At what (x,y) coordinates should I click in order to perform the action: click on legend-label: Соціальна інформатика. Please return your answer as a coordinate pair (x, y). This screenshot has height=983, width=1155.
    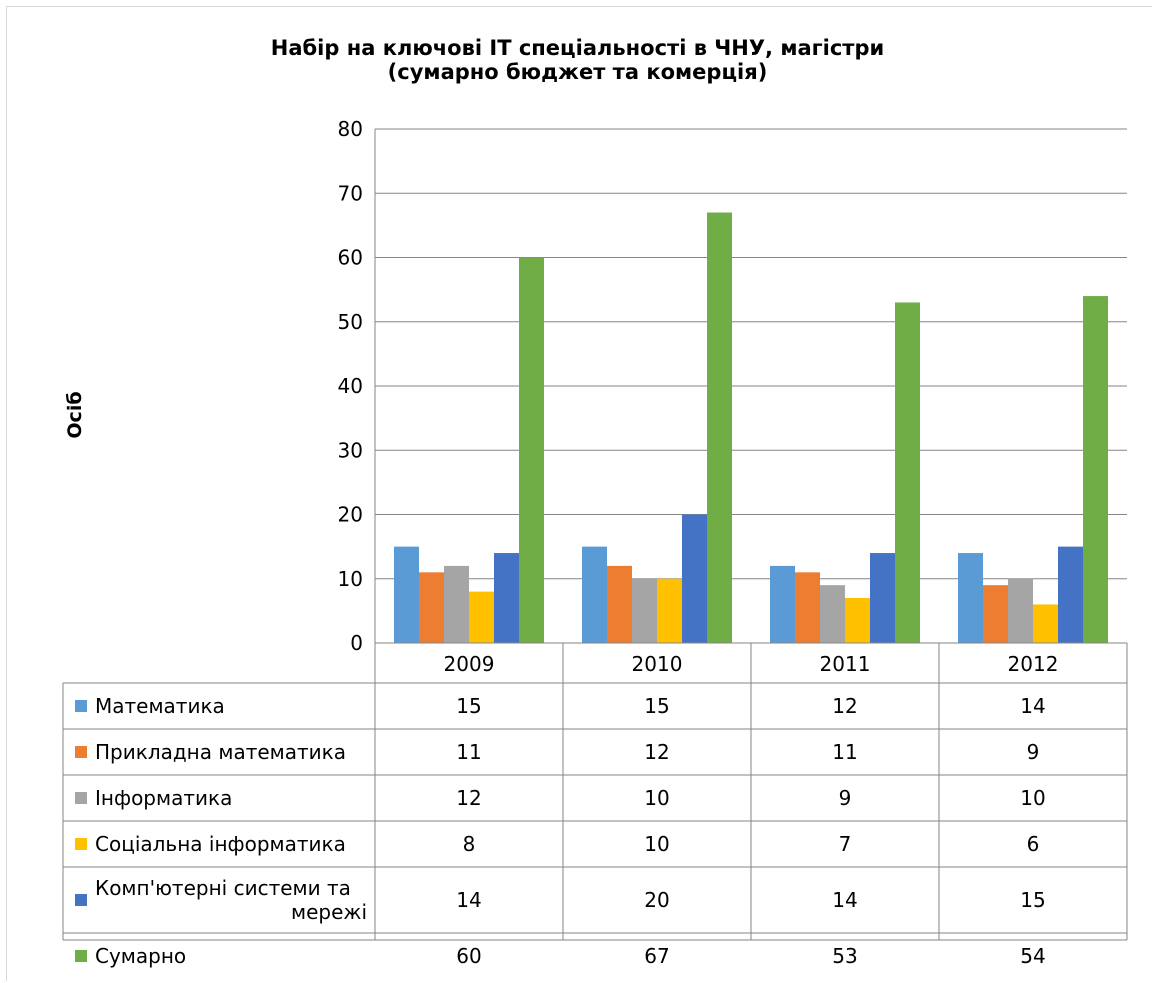
    Looking at the image, I should click on (220, 844).